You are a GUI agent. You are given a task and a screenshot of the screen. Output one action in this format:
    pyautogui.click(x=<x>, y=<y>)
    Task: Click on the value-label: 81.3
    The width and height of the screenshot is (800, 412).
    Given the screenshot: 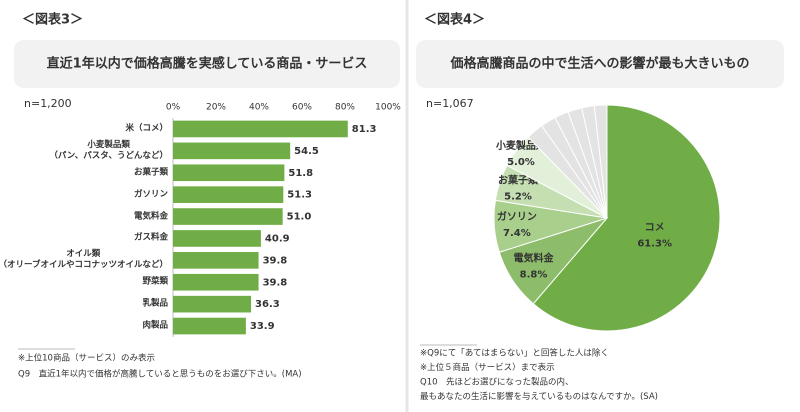 What is the action you would take?
    pyautogui.click(x=364, y=129)
    